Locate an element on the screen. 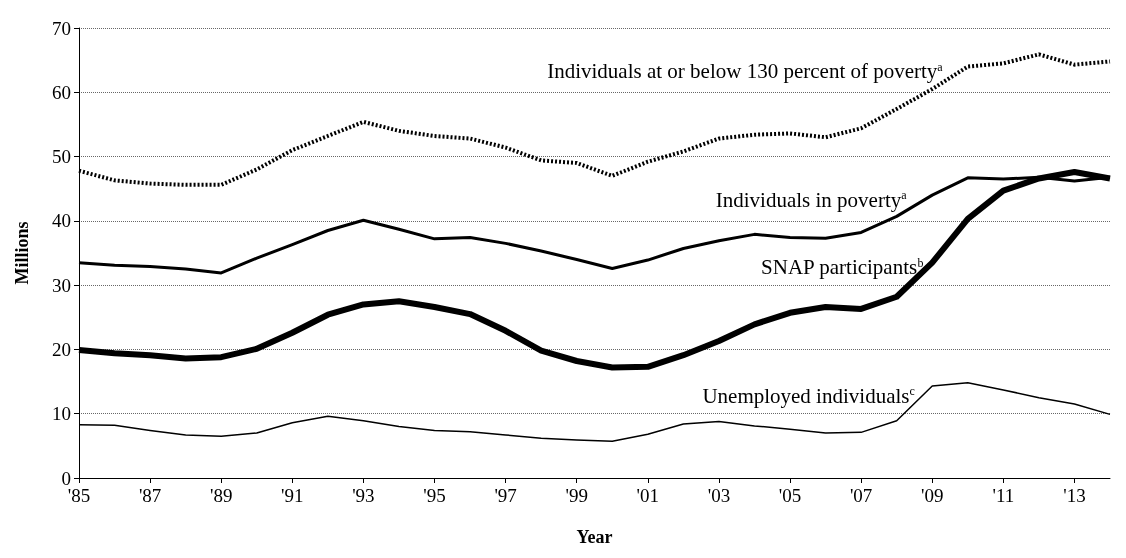 This screenshot has width=1126, height=558. x-axis-title: Year is located at coordinates (594, 537).